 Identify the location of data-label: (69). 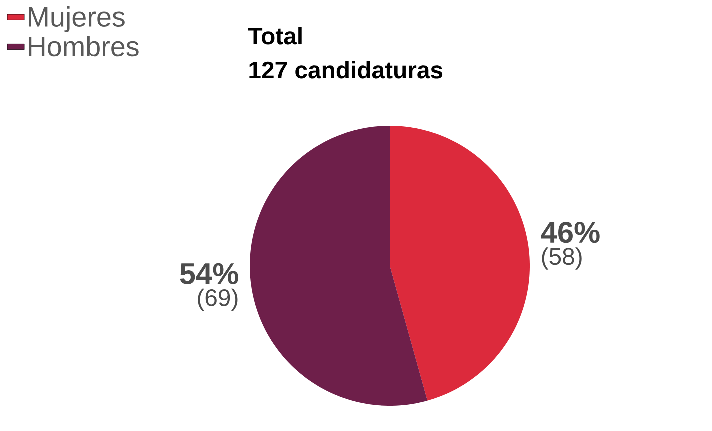
(218, 300).